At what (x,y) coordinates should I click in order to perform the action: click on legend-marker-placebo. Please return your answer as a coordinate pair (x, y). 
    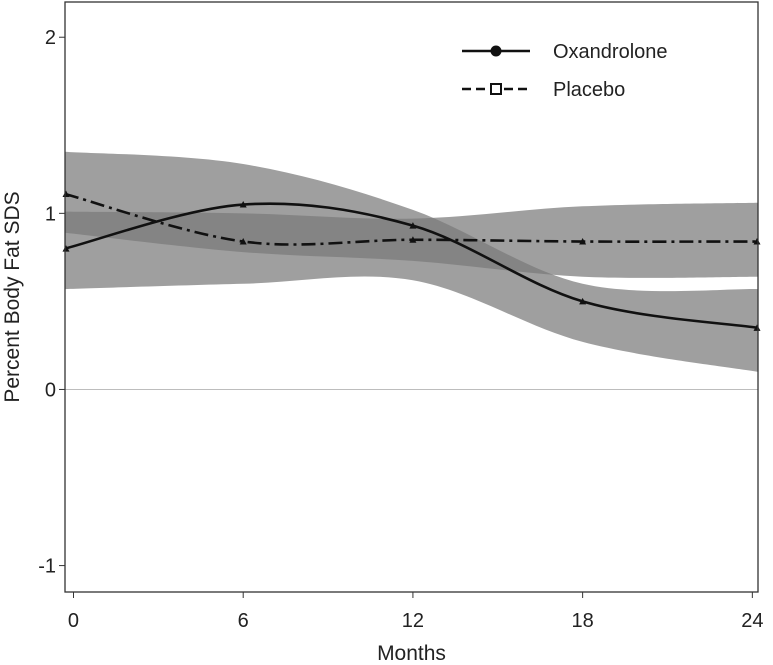
    Looking at the image, I should click on (496, 89).